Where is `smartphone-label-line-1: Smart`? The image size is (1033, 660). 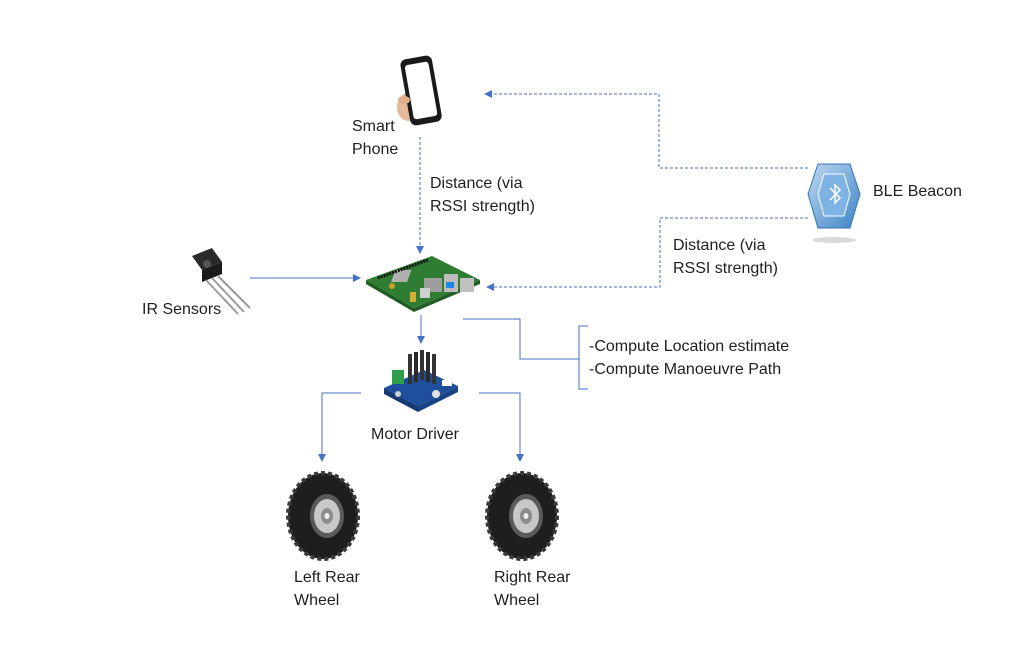 smartphone-label-line-1: Smart is located at coordinates (375, 126).